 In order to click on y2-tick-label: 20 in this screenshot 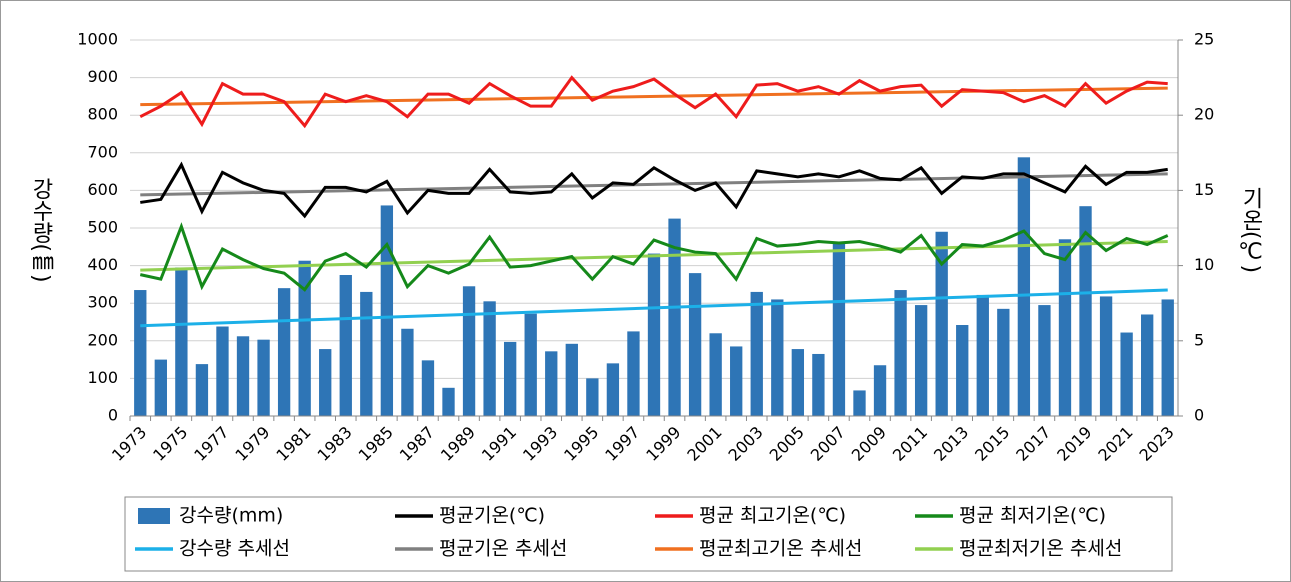, I will do `click(1204, 114)`.